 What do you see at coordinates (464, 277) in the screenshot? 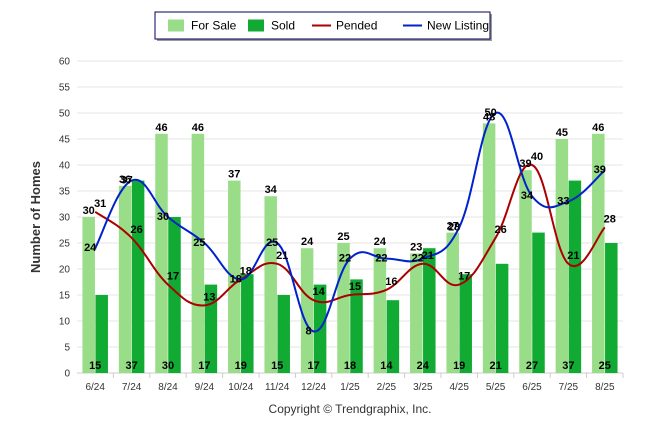
I see `data-label-pended: 17` at bounding box center [464, 277].